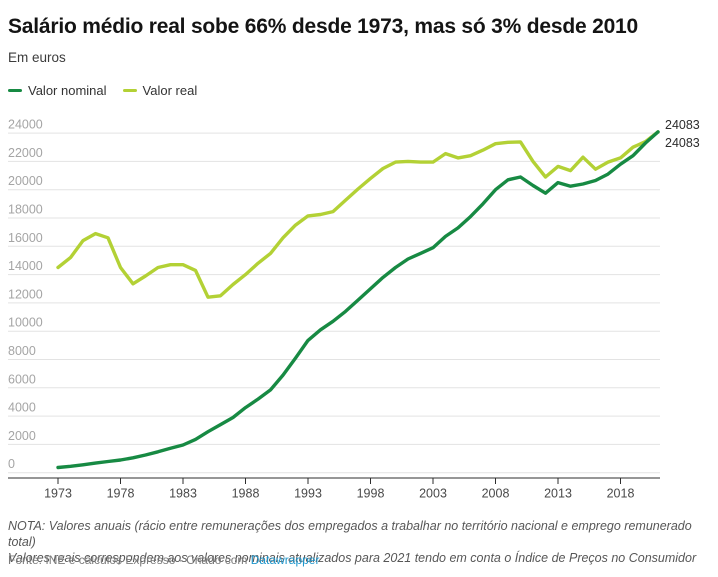 This screenshot has height=577, width=718. I want to click on x-tick-label: 2008, so click(496, 494).